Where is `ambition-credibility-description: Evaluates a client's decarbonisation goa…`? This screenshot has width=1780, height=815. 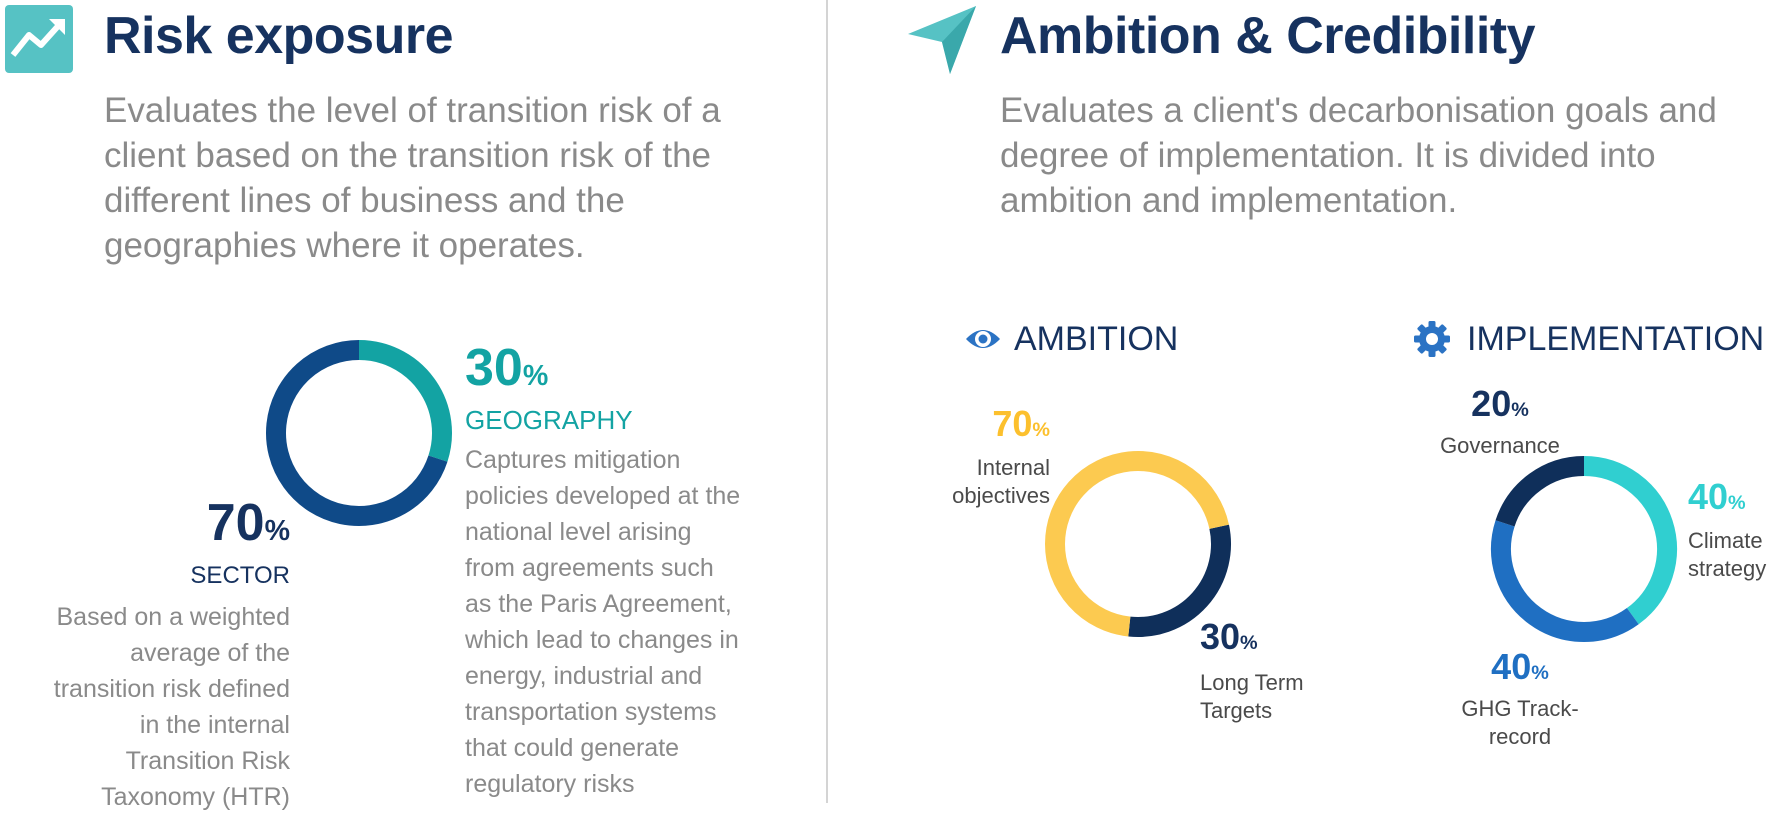
ambition-credibility-description: Evaluates a client's decarbonisation goa… is located at coordinates (1358, 155).